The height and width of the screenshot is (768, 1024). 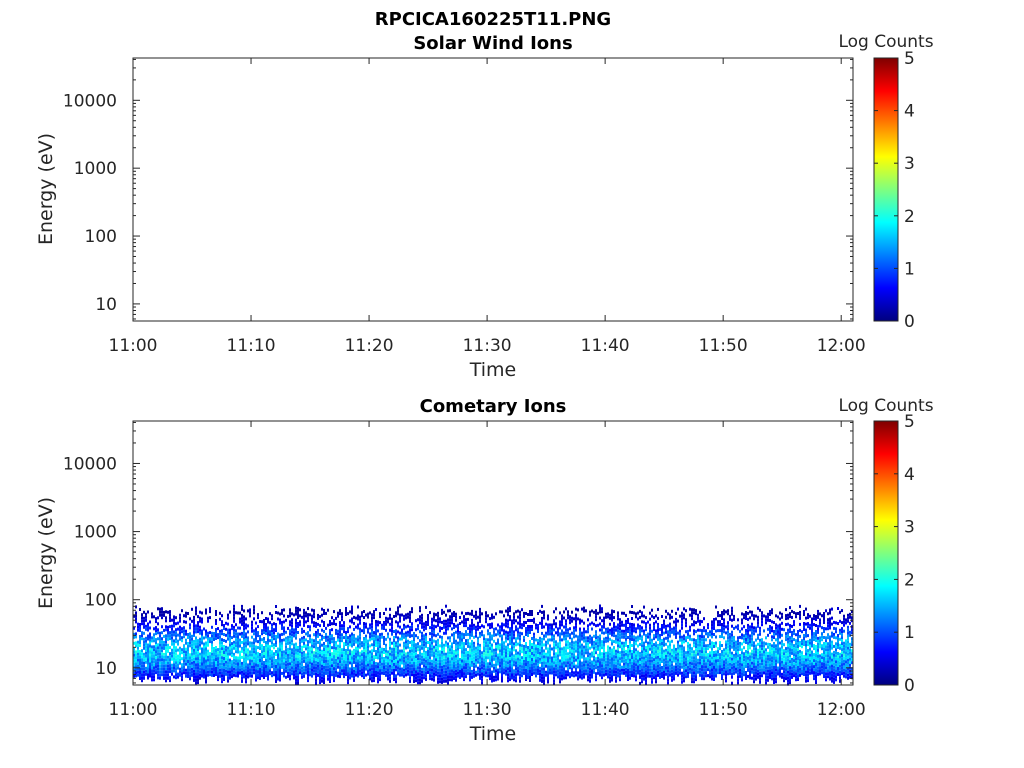 I want to click on solar-wind-colorbar-tick-label: 5, so click(x=909, y=59).